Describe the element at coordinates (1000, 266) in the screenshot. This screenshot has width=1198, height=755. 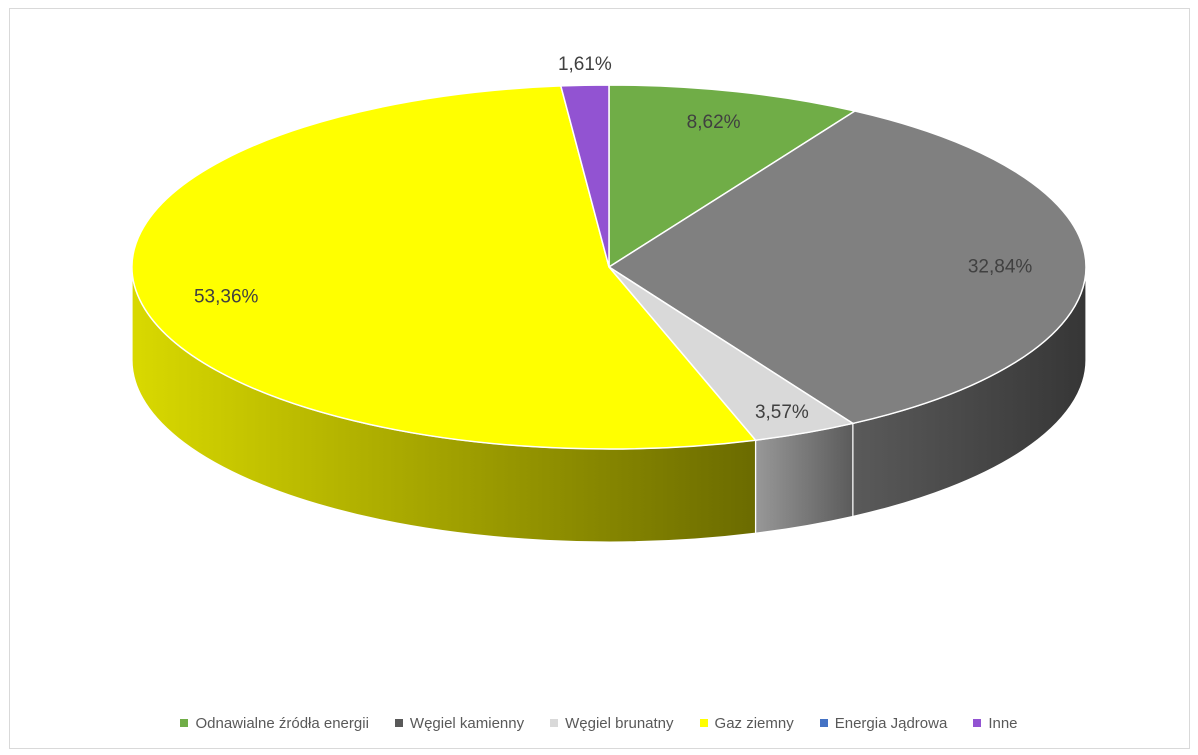
I see `data-label: 32,84%` at that location.